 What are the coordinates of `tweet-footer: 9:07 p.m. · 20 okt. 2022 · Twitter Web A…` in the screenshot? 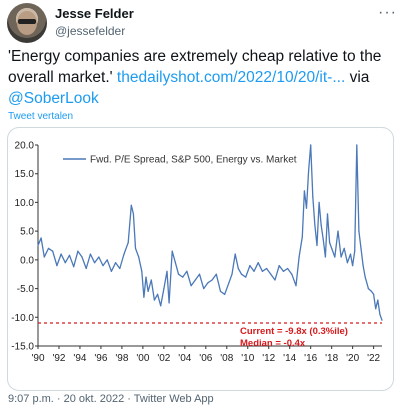 It's located at (111, 399).